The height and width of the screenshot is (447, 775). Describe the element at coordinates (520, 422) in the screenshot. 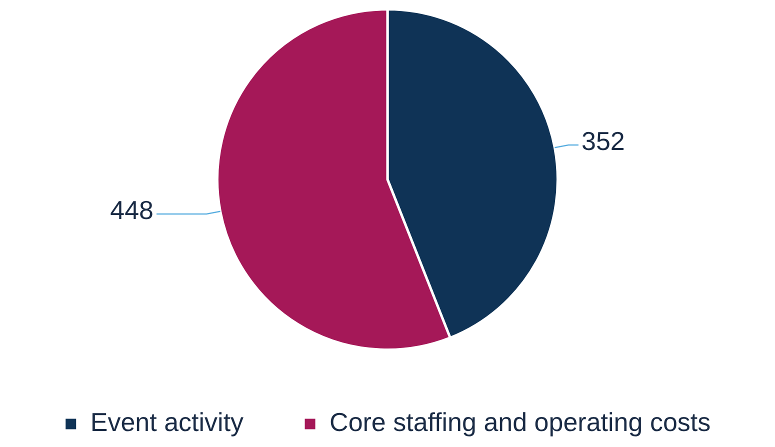

I see `legend-label: Core staffing and operating costs` at that location.